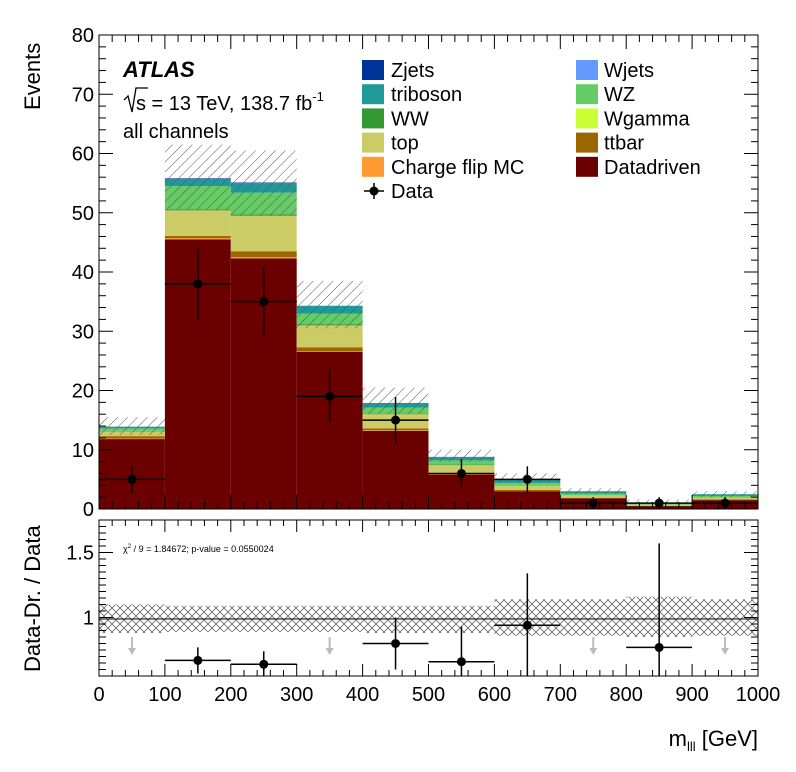 The width and height of the screenshot is (796, 772). What do you see at coordinates (494, 695) in the screenshot?
I see `ratio-xtick-label-600: 600` at bounding box center [494, 695].